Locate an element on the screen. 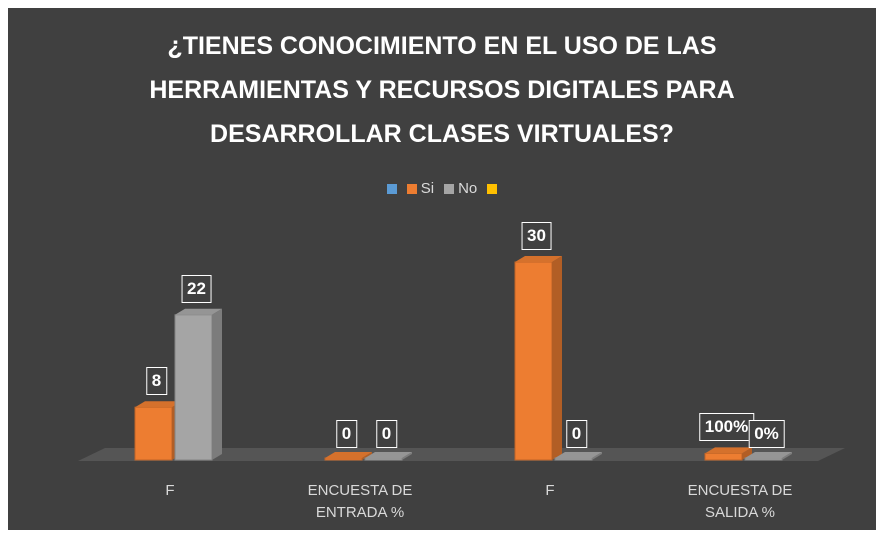 Image resolution: width=884 pixels, height=538 pixels. data-label: 0% is located at coordinates (766, 434).